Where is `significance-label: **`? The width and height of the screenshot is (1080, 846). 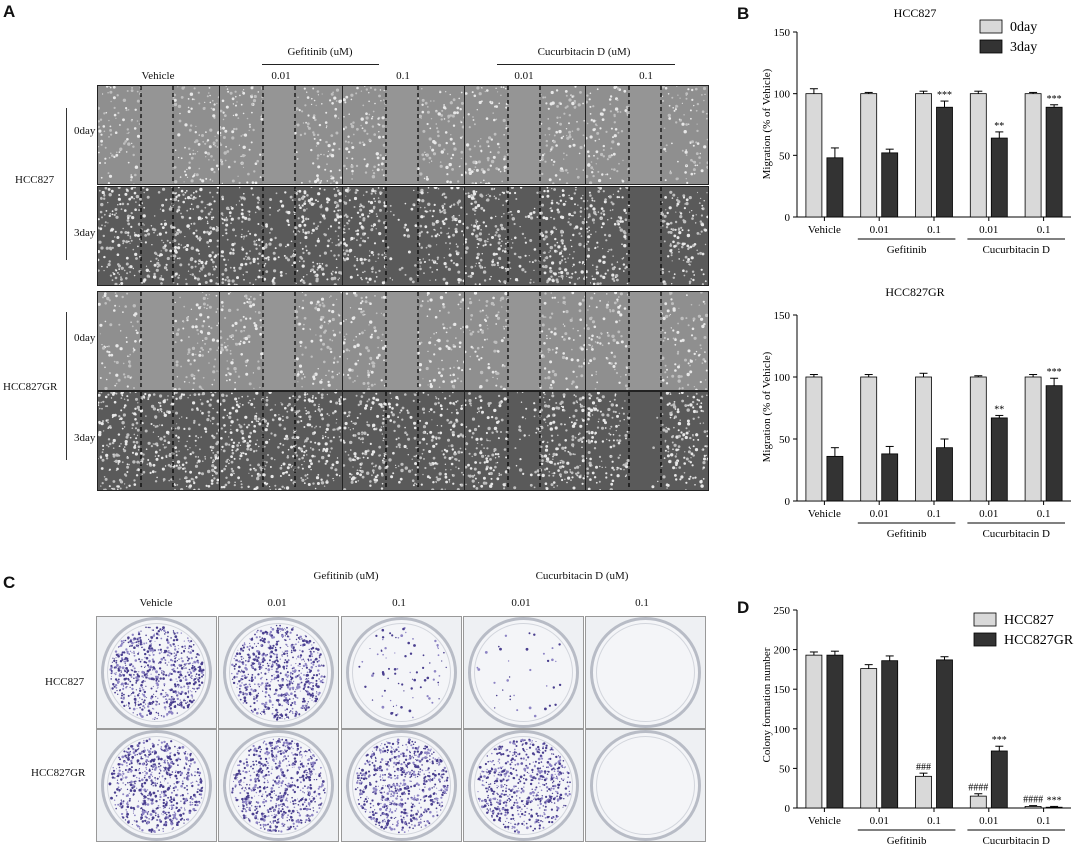 significance-label: ** is located at coordinates (999, 126).